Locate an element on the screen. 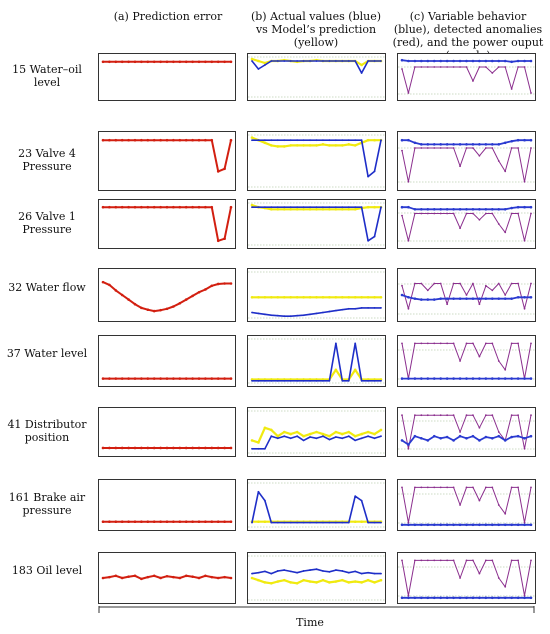  variable-behavior-panel is located at coordinates (466, 432).